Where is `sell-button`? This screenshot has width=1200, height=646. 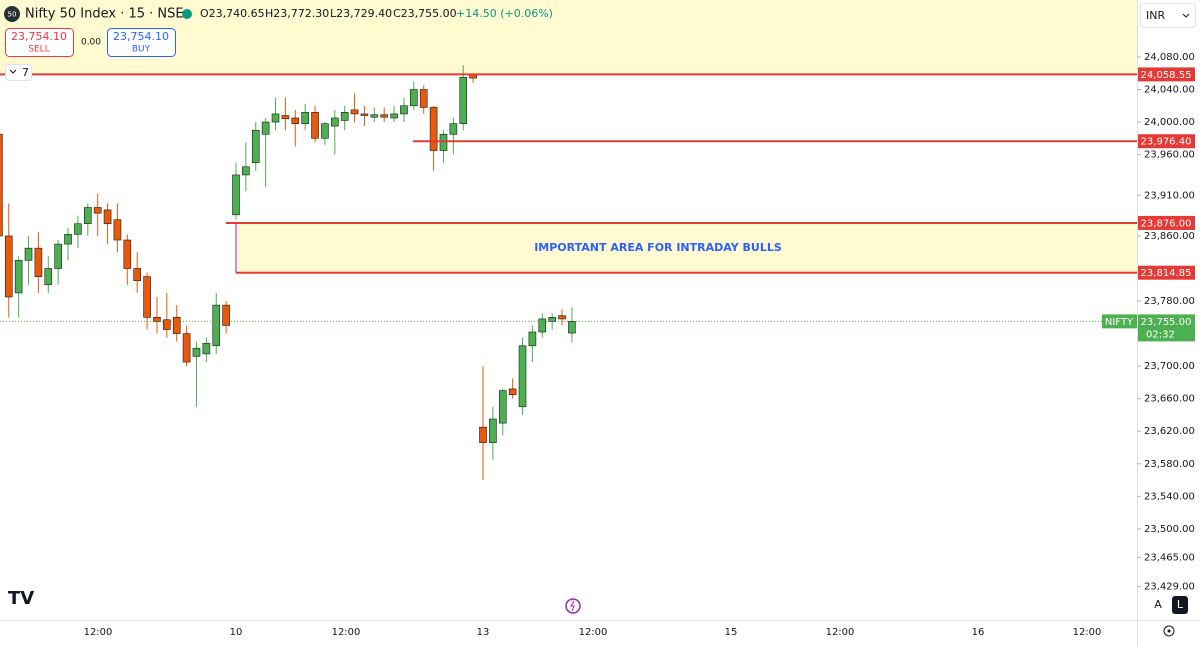
sell-button is located at coordinates (39, 42).